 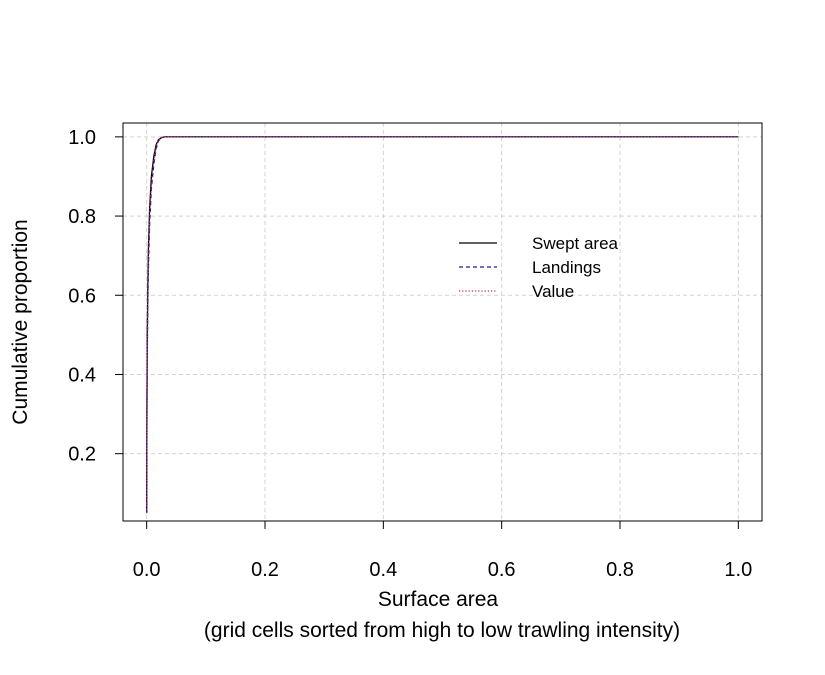 I want to click on x-tick-label: 0.2, so click(x=265, y=570).